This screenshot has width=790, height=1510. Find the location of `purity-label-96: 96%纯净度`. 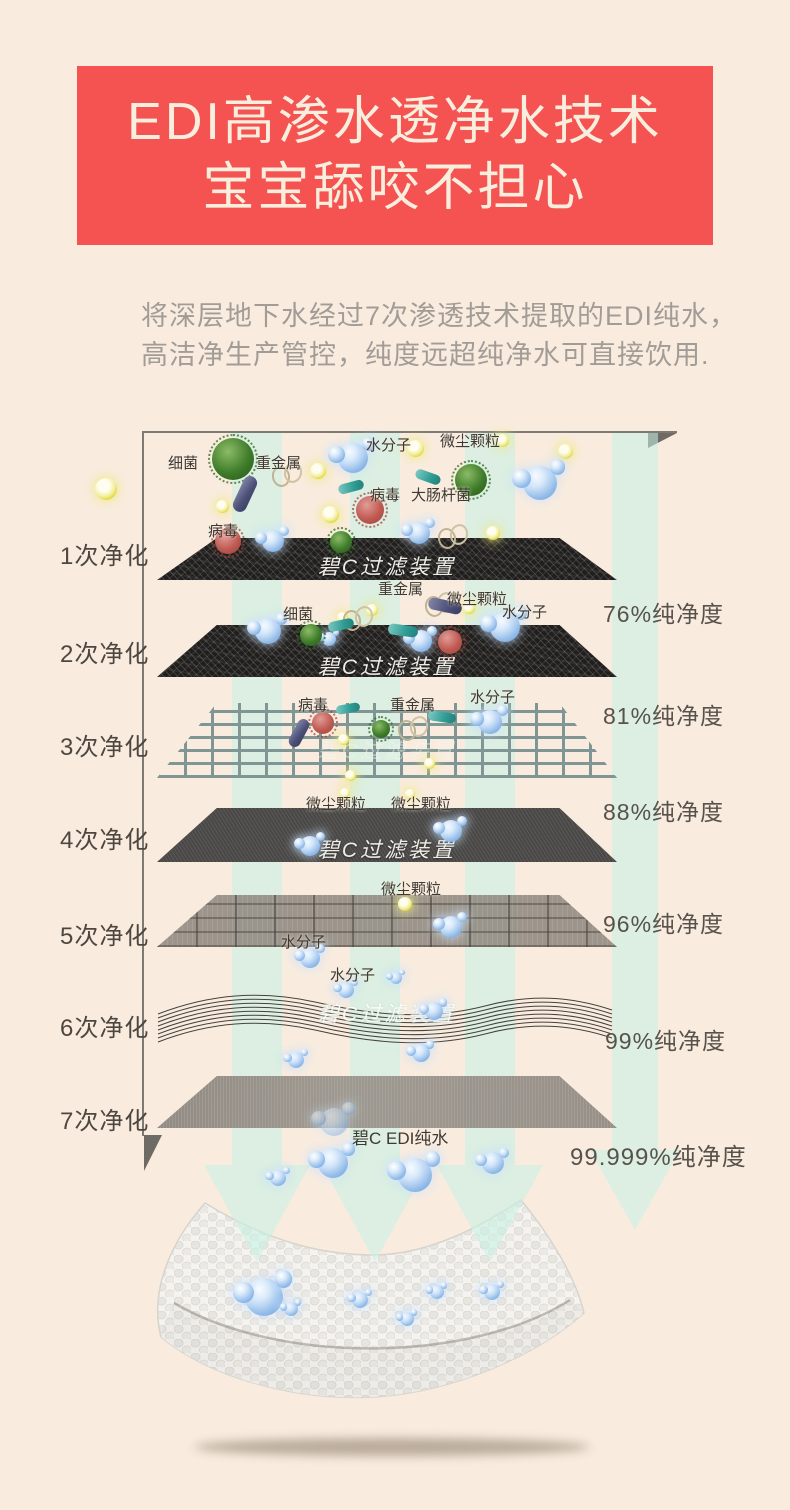

purity-label-96: 96%纯净度 is located at coordinates (664, 924).